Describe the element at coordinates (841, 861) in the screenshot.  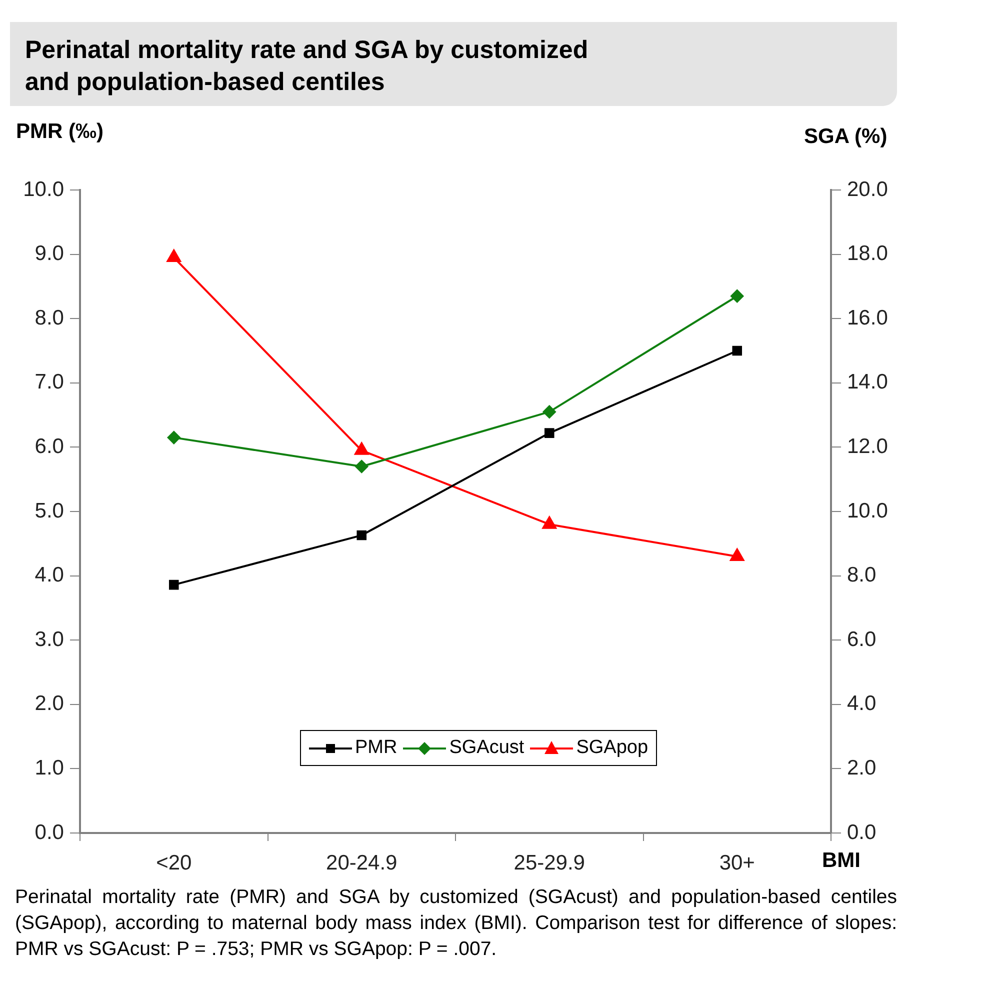
I see `x-axis-title: BMI` at that location.